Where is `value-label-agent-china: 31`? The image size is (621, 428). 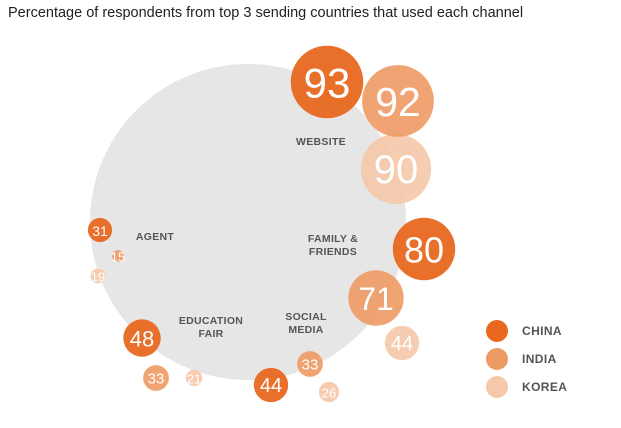 value-label-agent-china: 31 is located at coordinates (100, 231).